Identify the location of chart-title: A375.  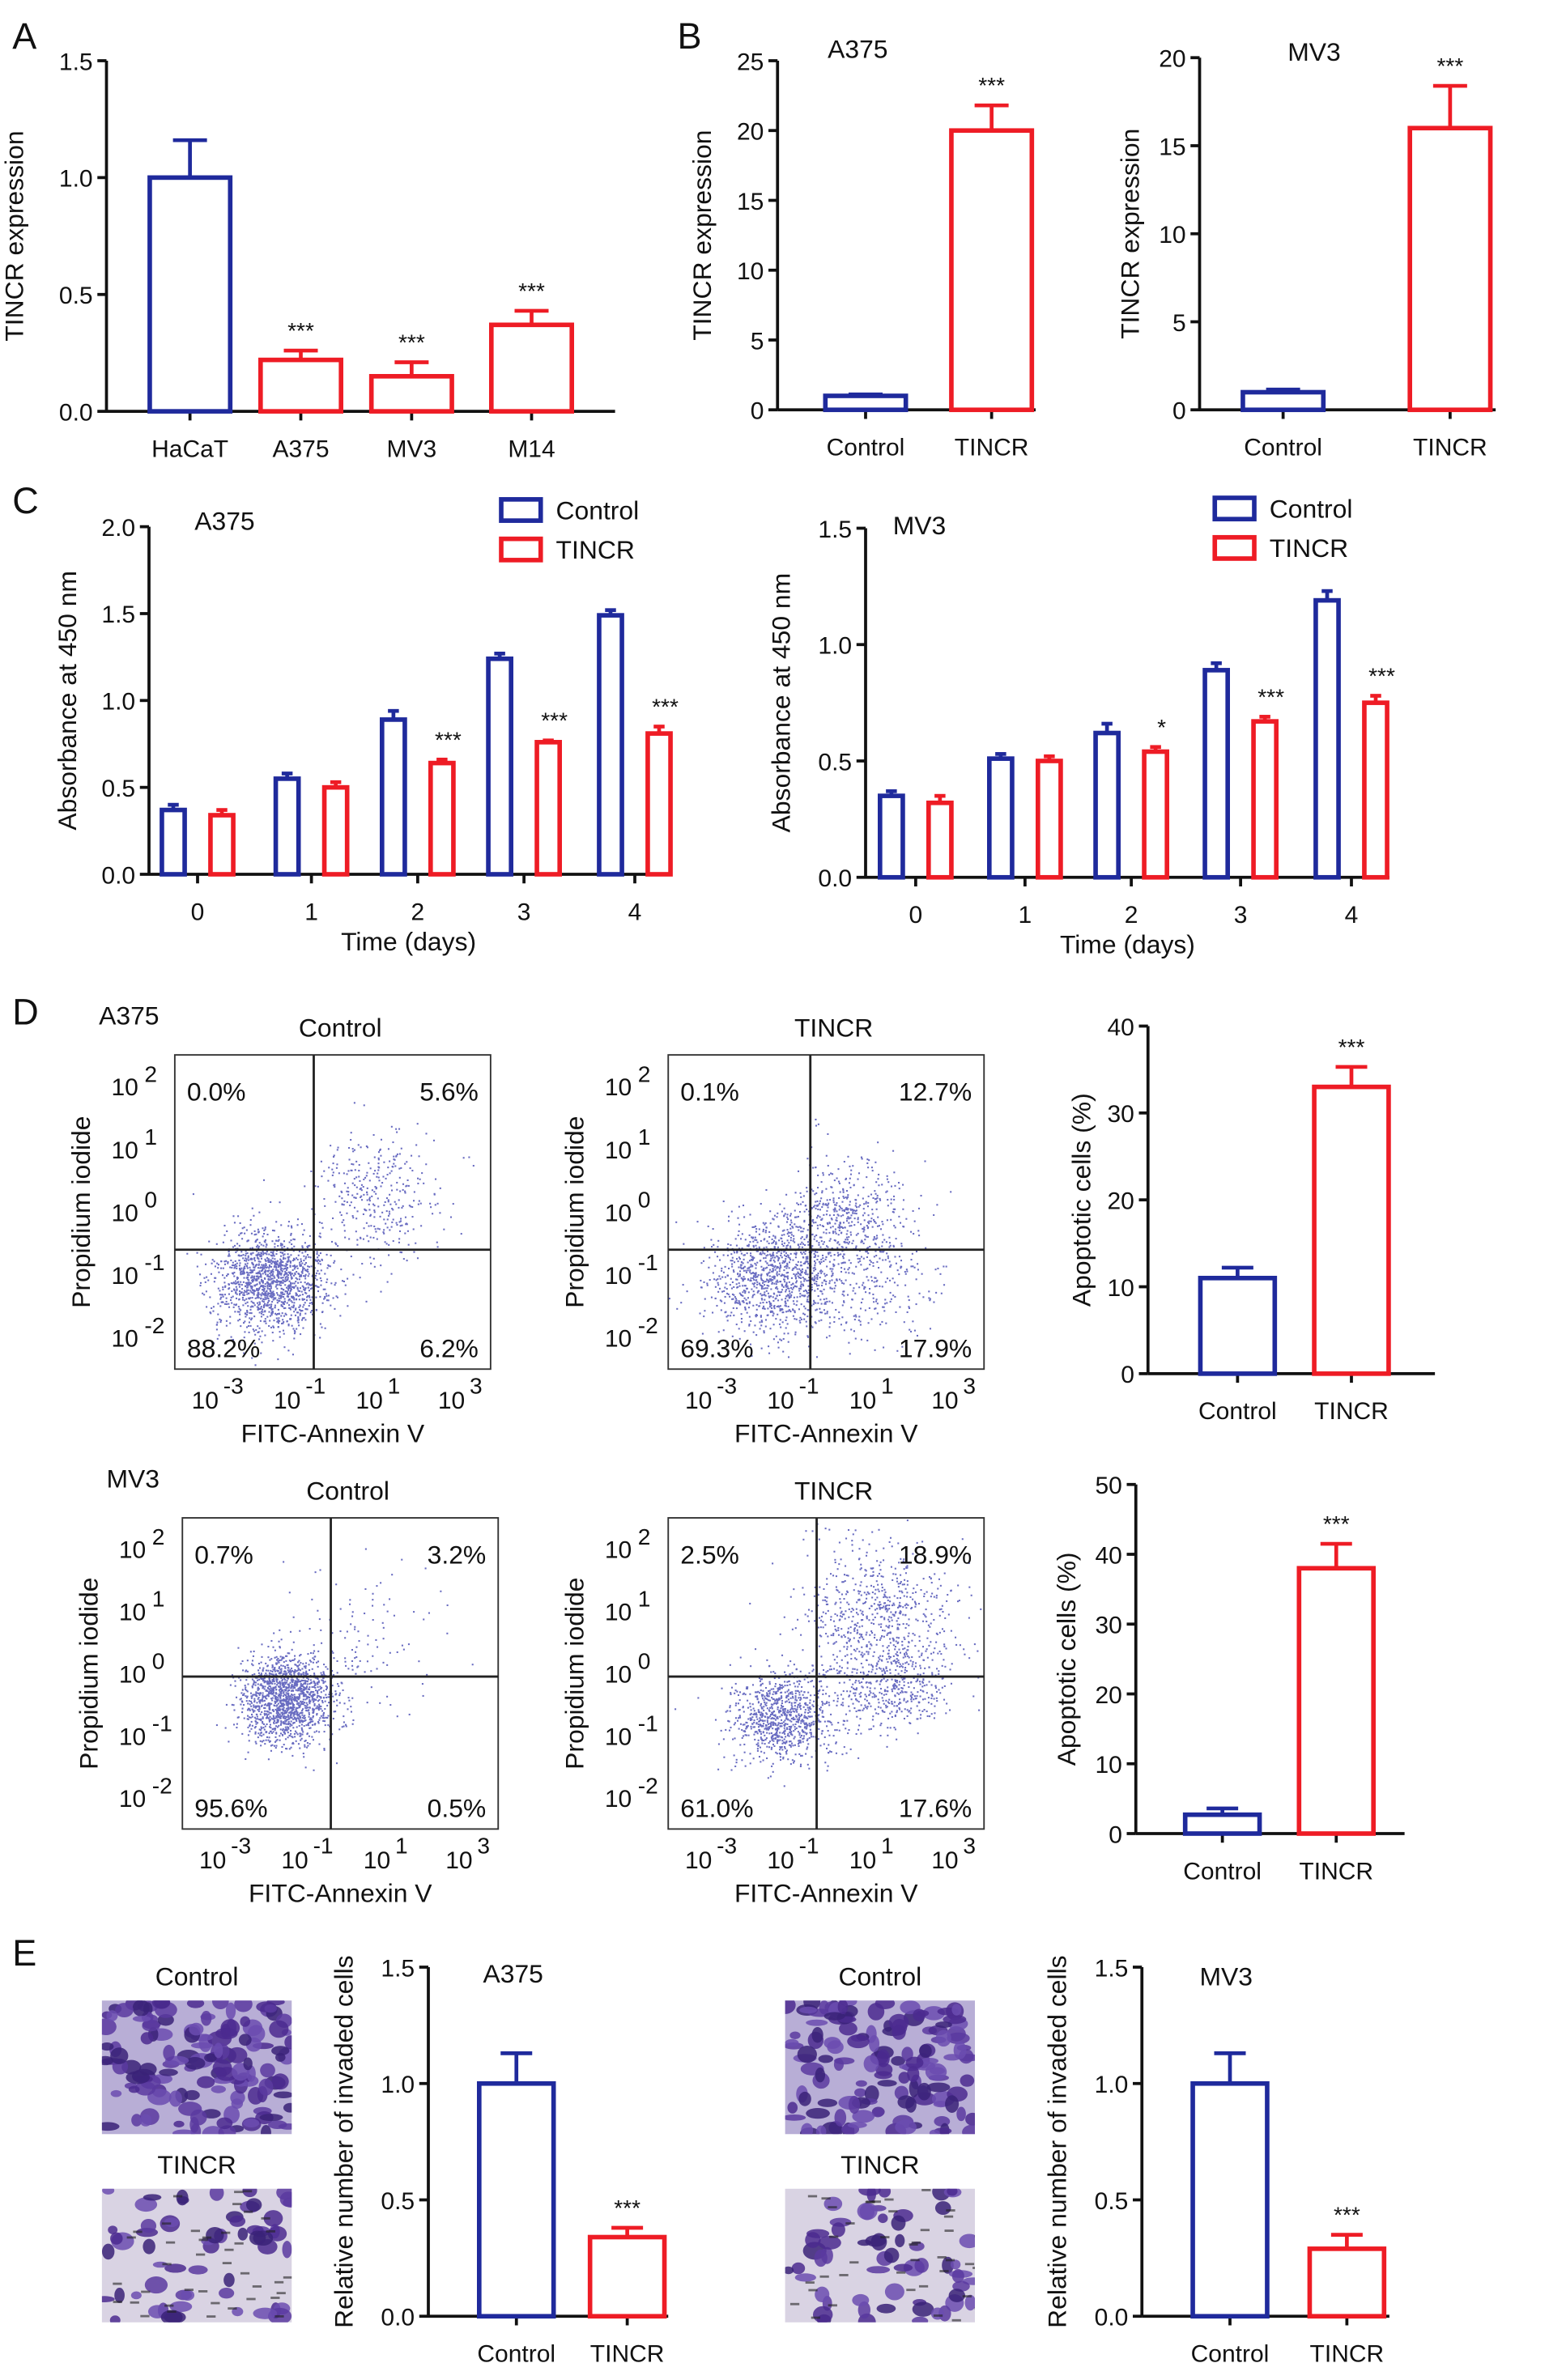
(224, 520).